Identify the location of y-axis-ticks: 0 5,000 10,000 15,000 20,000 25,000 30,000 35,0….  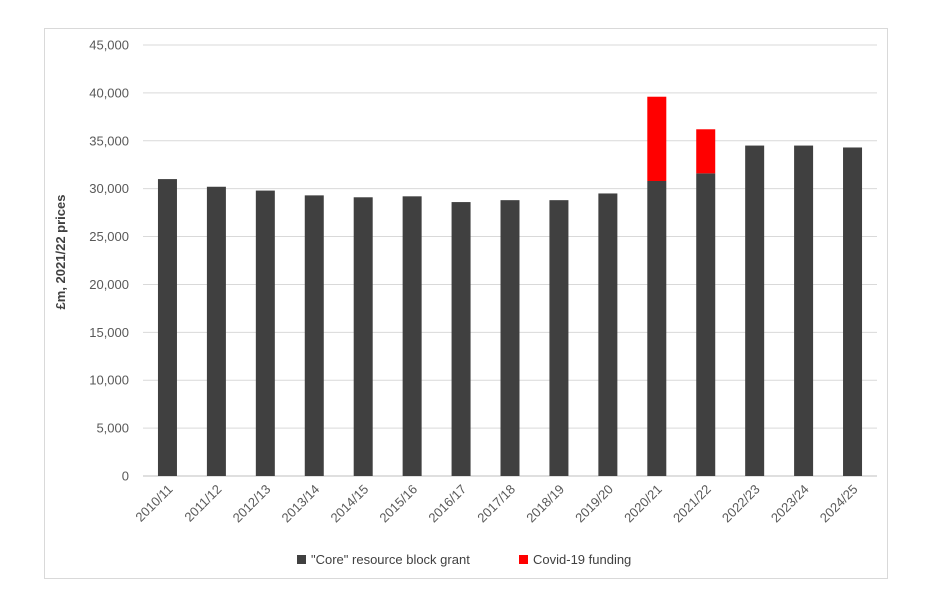
(109, 261).